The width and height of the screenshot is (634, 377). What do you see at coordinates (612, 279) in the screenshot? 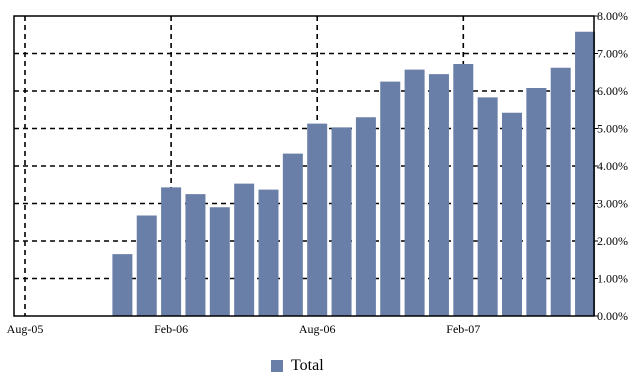
I see `y-tick-label: 1.00%` at bounding box center [612, 279].